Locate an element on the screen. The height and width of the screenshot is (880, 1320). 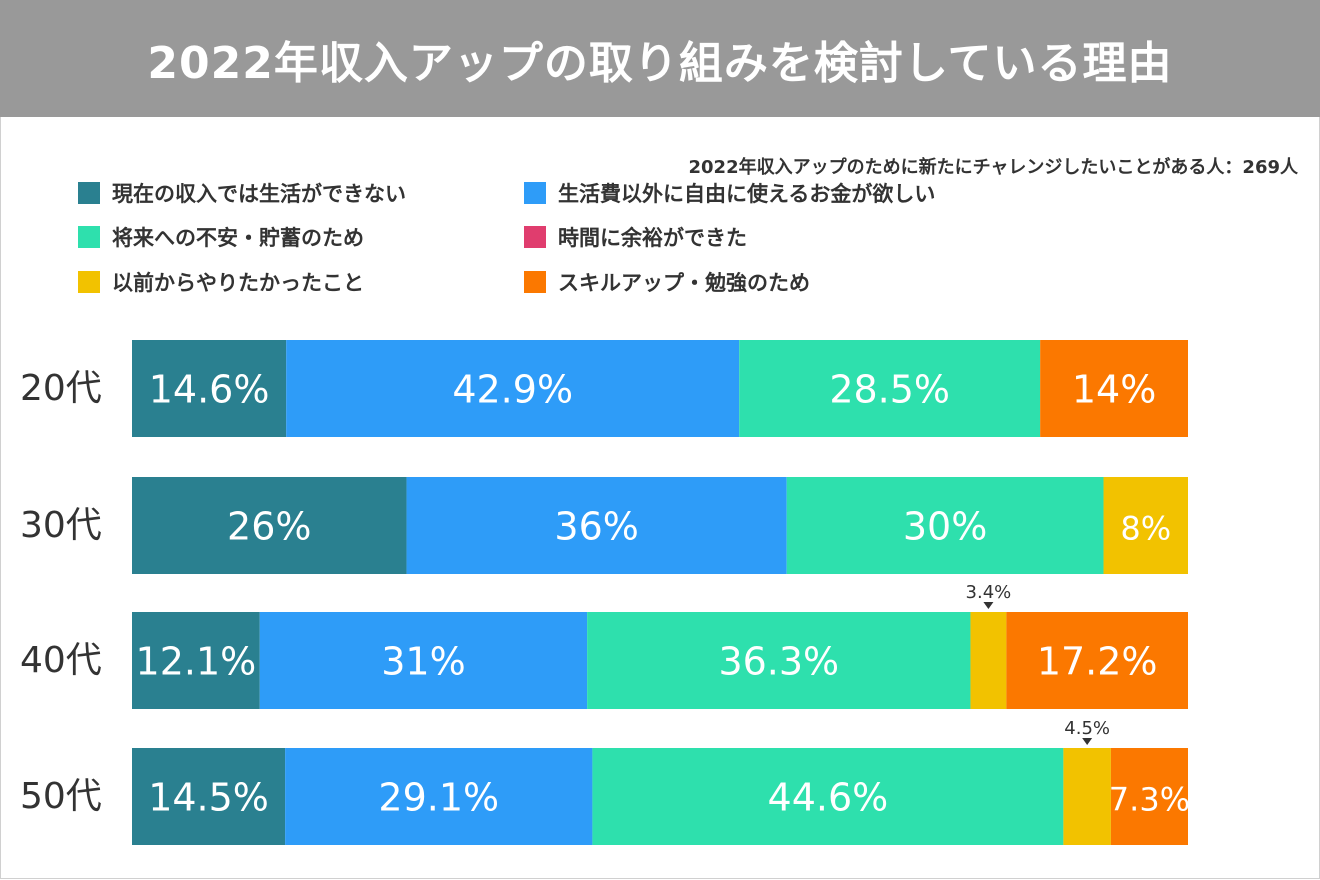
data-label: 12.1% is located at coordinates (196, 662).